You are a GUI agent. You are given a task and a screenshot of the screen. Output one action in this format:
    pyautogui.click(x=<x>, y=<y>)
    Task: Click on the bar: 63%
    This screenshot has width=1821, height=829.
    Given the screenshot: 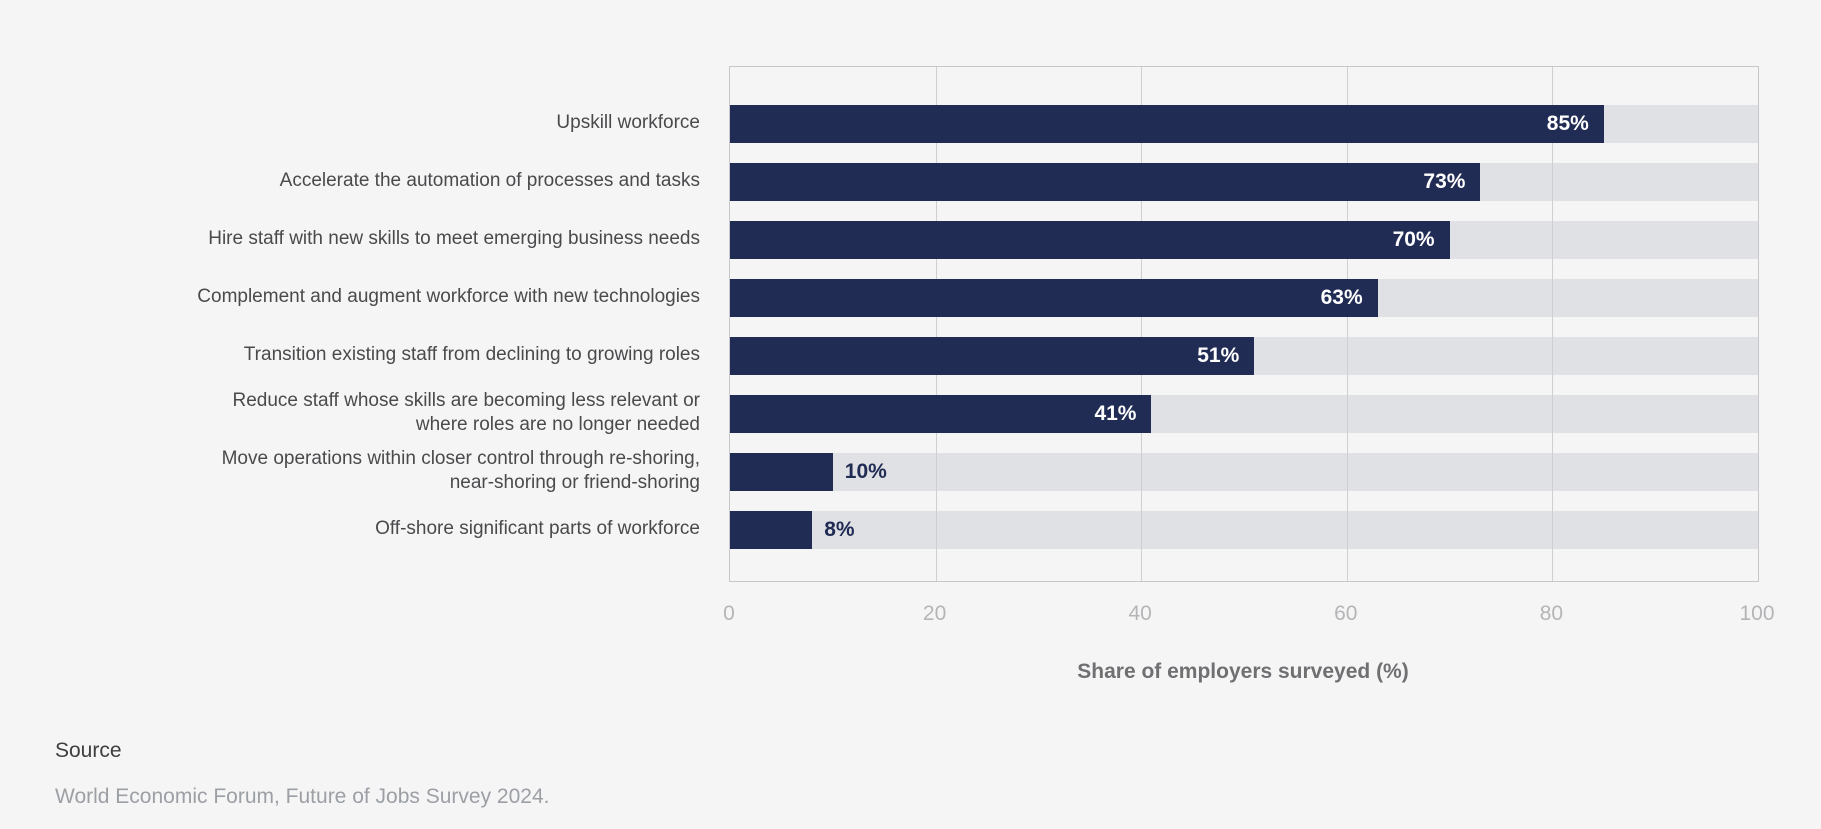 What is the action you would take?
    pyautogui.click(x=1054, y=298)
    